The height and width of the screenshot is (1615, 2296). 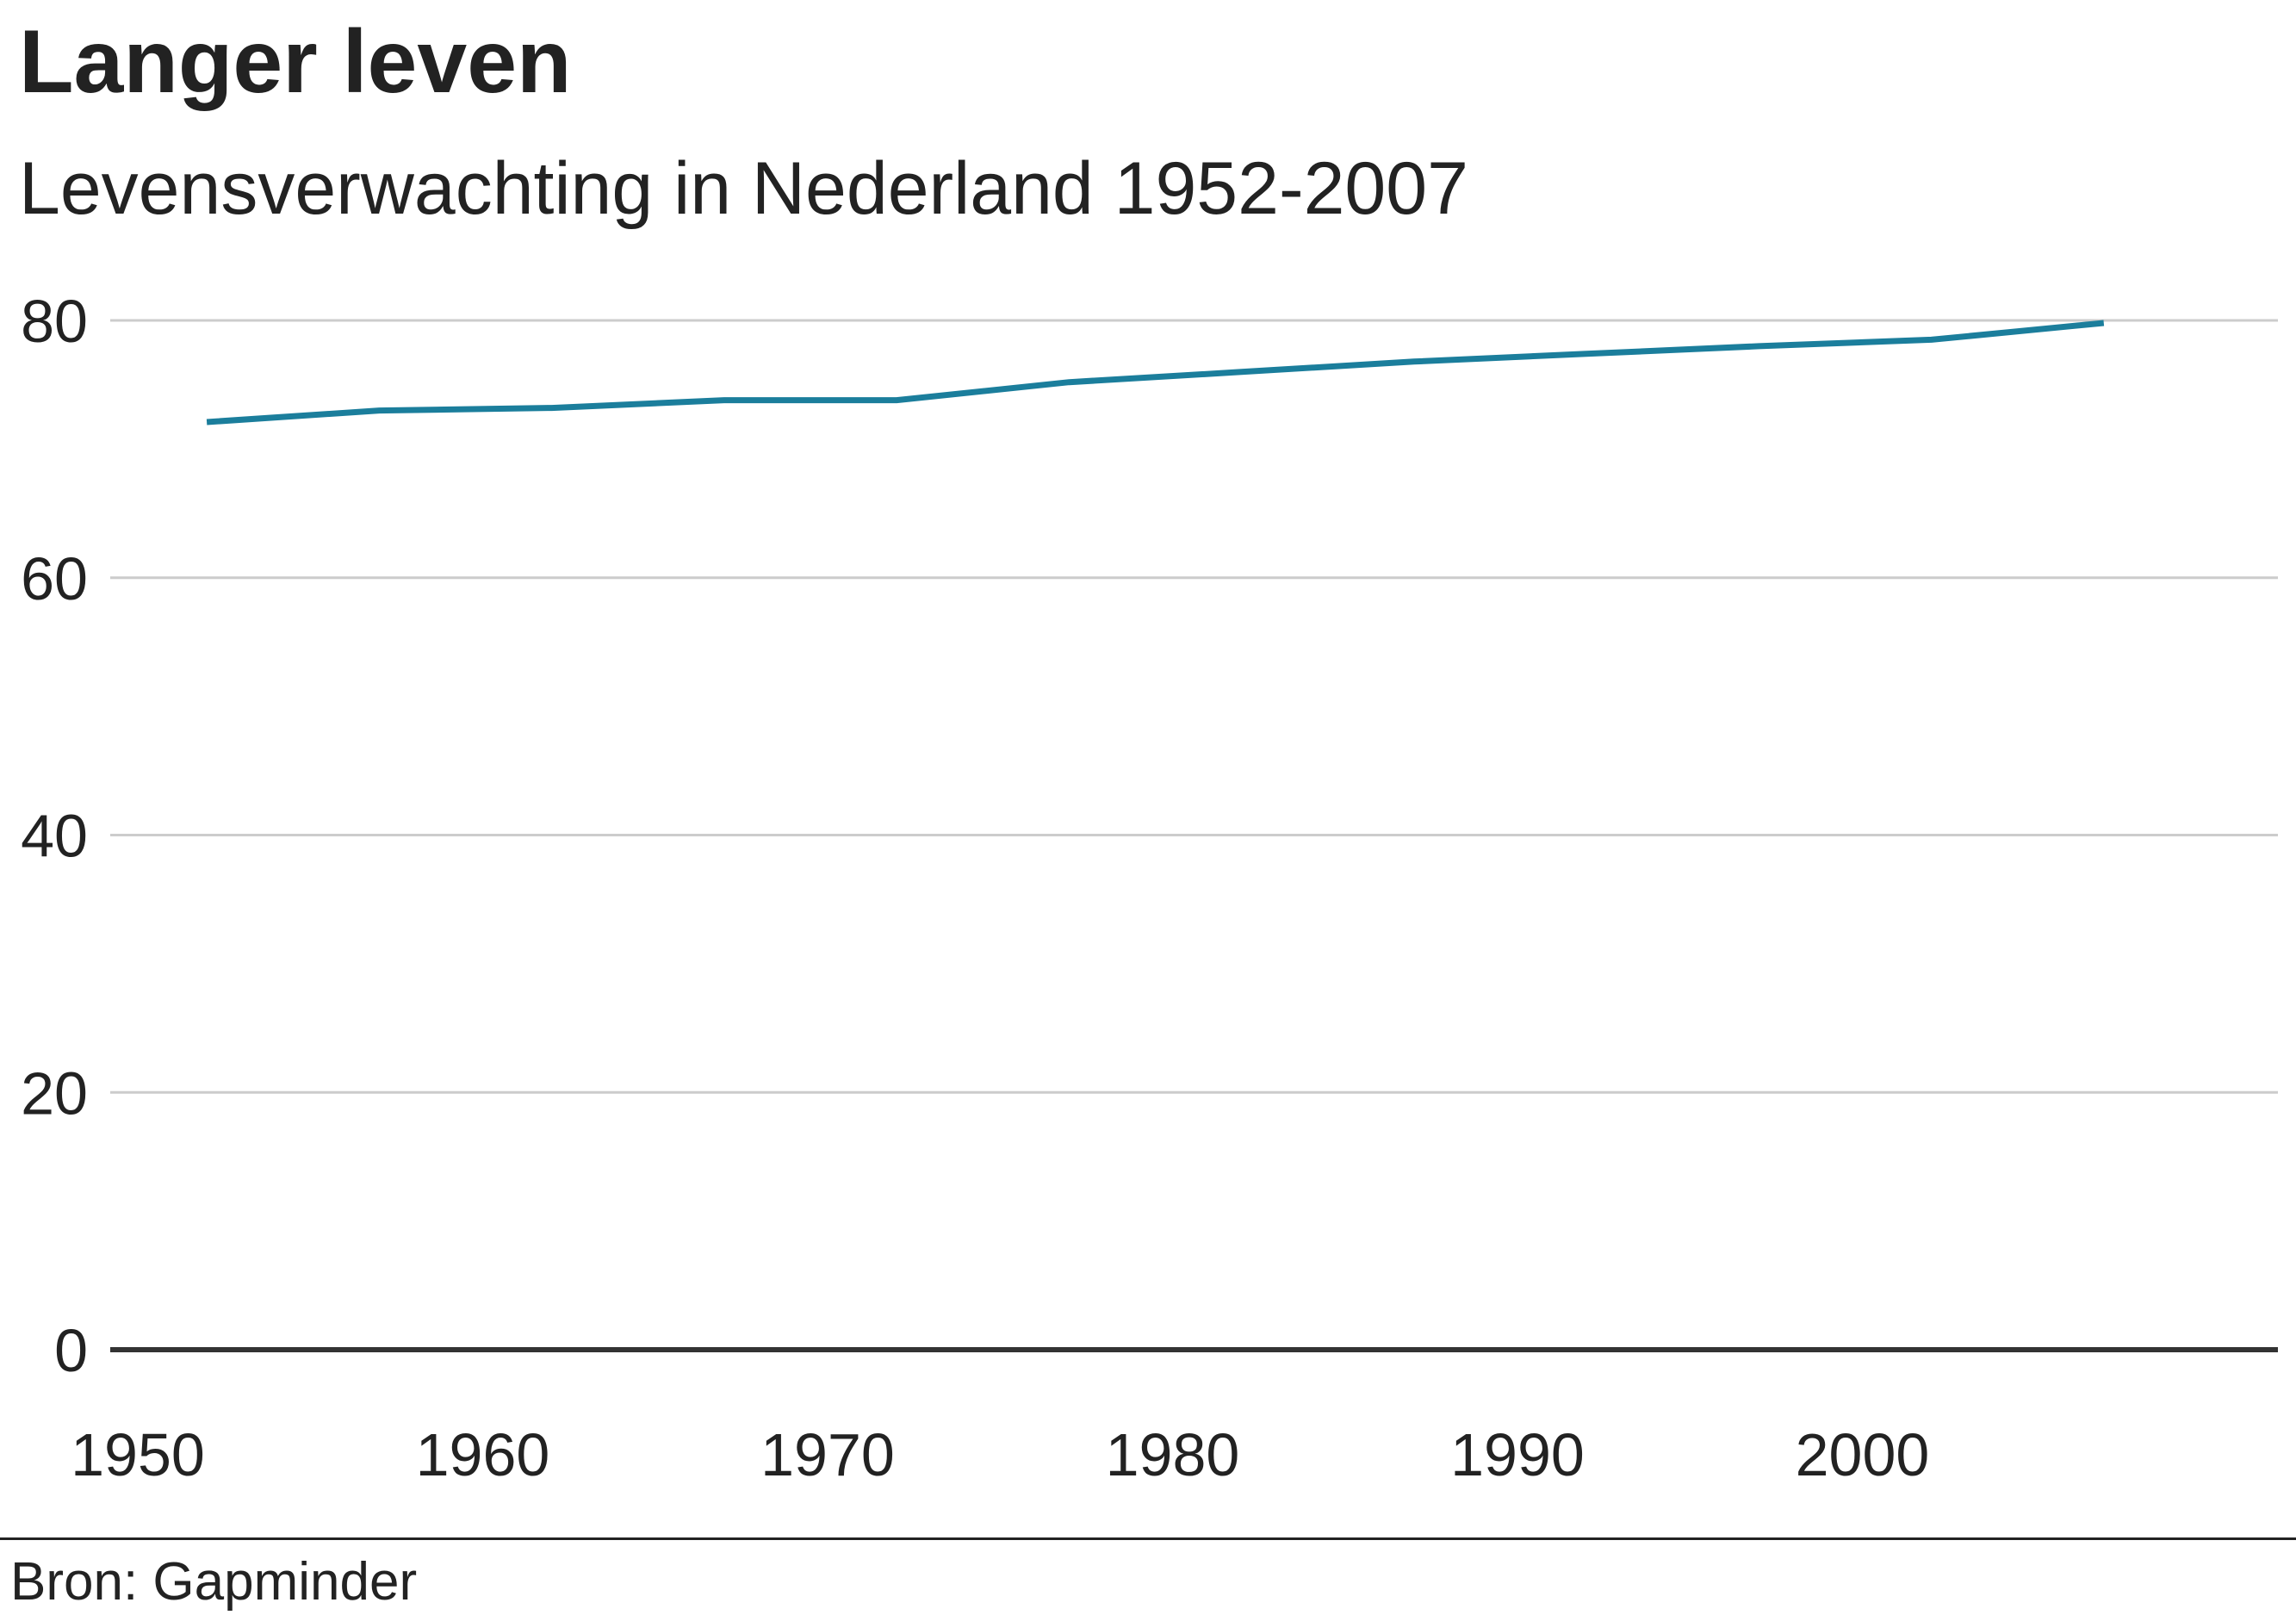 What do you see at coordinates (295, 62) in the screenshot?
I see `chart-title: Langer leven` at bounding box center [295, 62].